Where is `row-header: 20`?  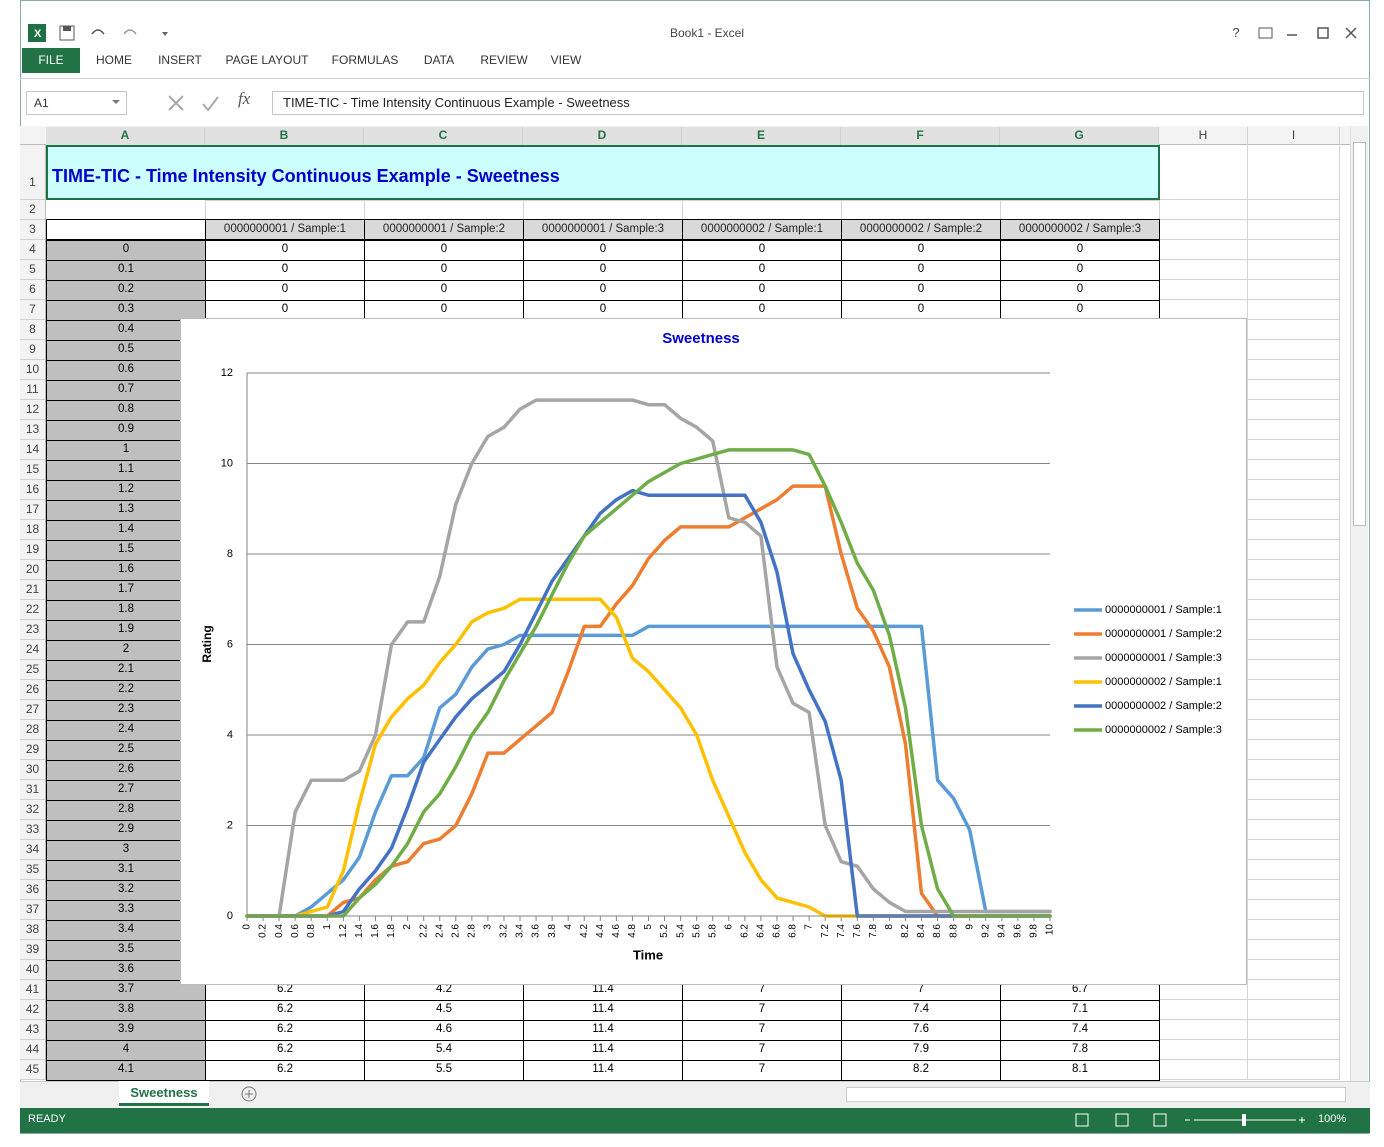 row-header: 20 is located at coordinates (33, 570).